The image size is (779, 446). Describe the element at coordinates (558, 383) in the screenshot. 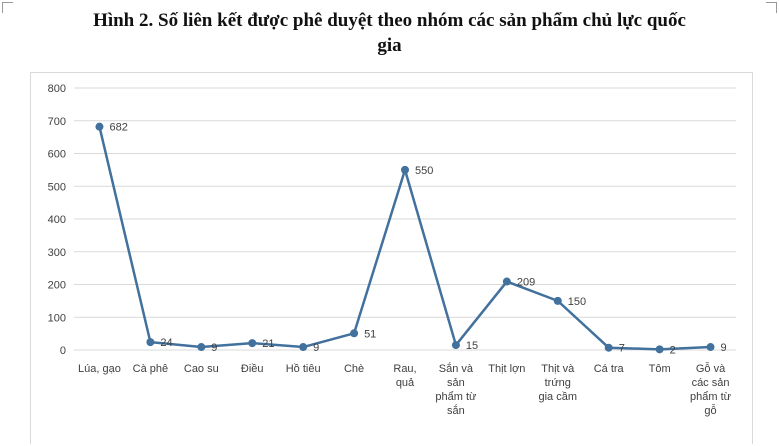

I see `x-tick-label: trứng` at that location.